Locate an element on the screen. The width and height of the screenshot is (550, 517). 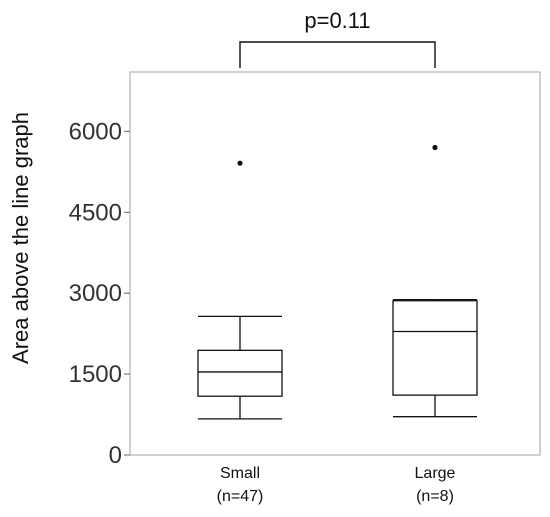
y-tick-label: 6000 is located at coordinates (95, 131).